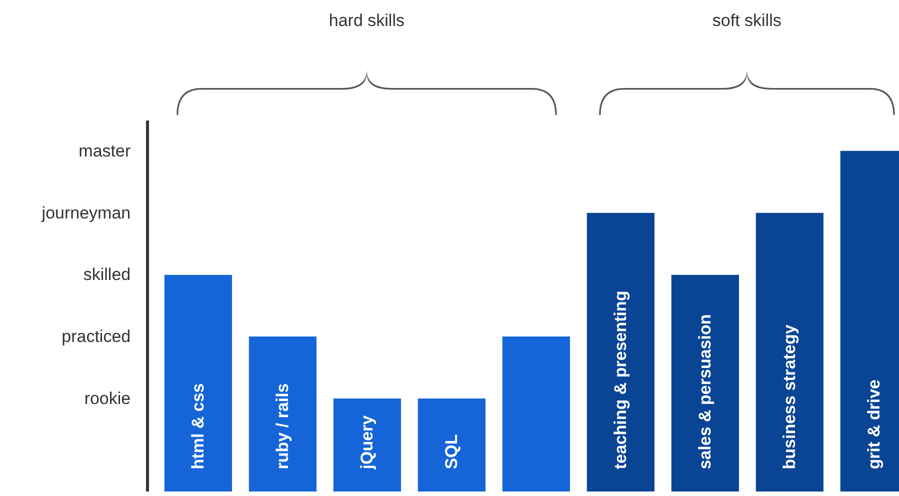 The height and width of the screenshot is (496, 899). Describe the element at coordinates (107, 398) in the screenshot. I see `text: rookie` at that location.